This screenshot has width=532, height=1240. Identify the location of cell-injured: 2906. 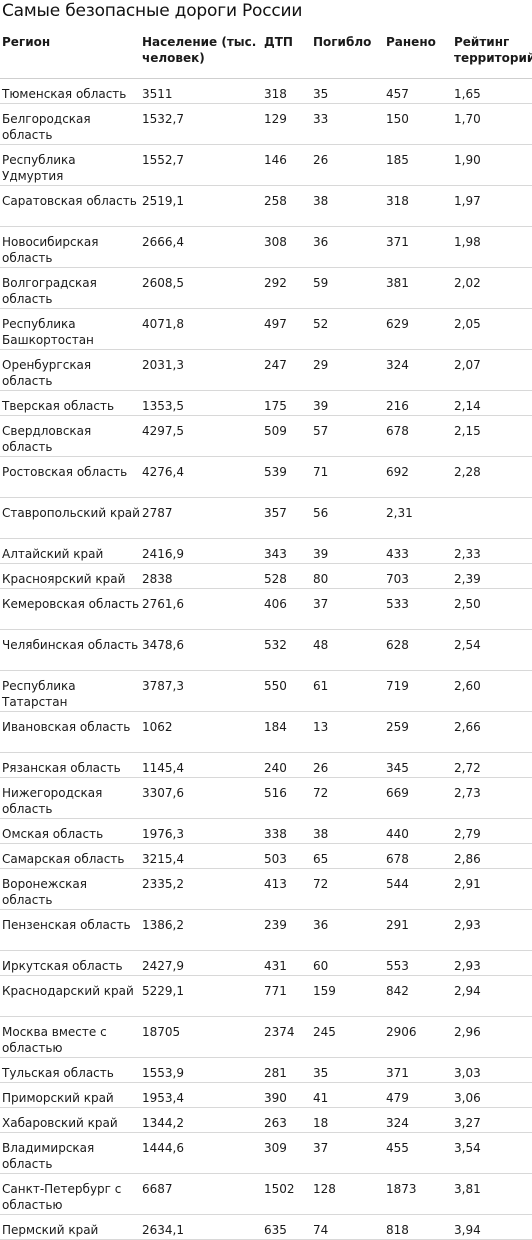
(401, 1032).